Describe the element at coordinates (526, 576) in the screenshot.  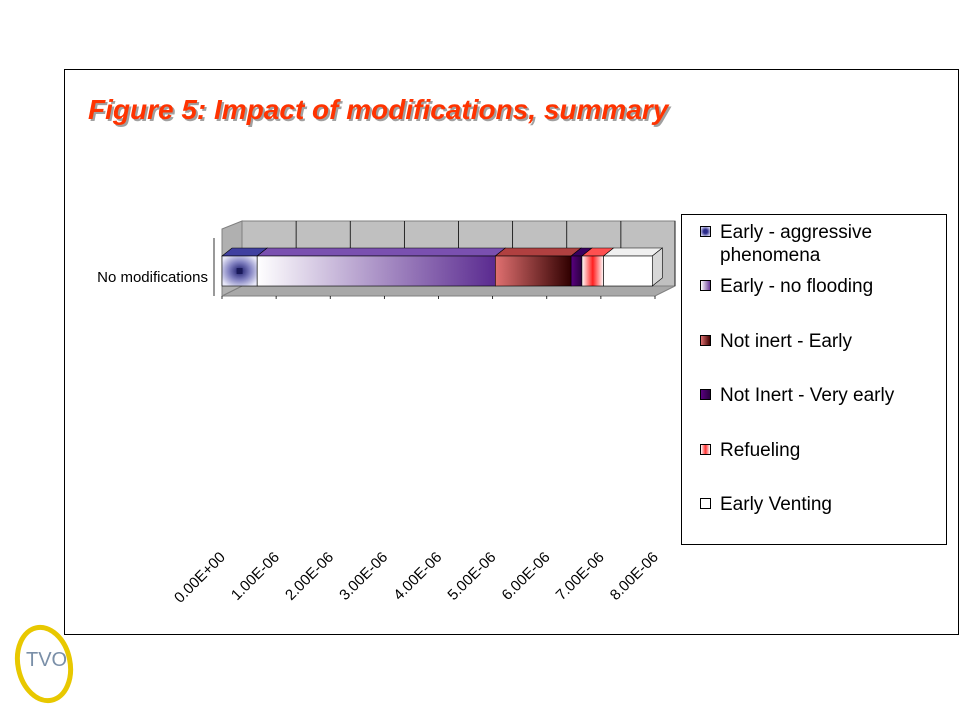
I see `x-tick-label: 6.00E-06` at that location.